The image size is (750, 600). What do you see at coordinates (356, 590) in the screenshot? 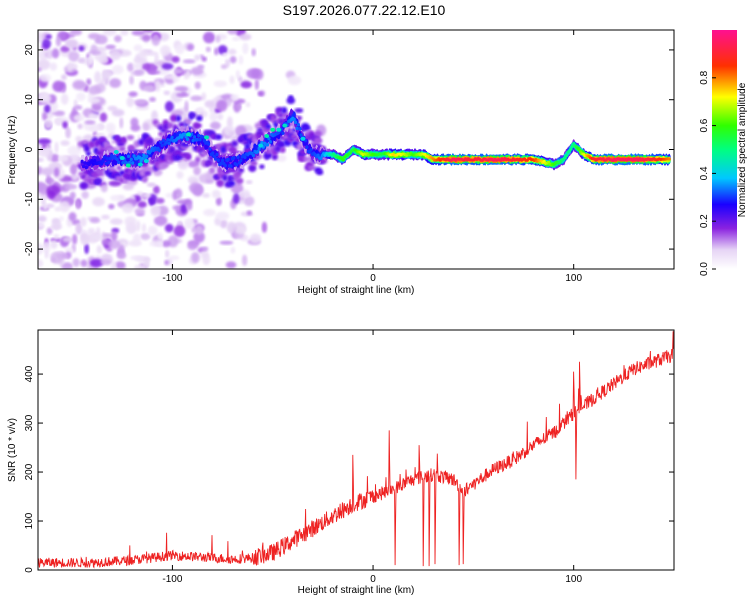
I see `snr-x-label: Height of straight line (km)` at bounding box center [356, 590].